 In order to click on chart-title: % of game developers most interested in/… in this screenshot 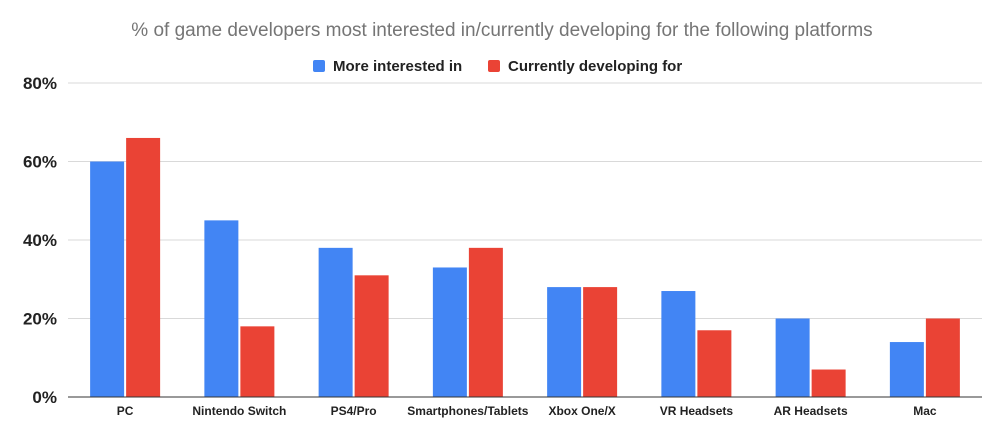, I will do `click(501, 30)`.